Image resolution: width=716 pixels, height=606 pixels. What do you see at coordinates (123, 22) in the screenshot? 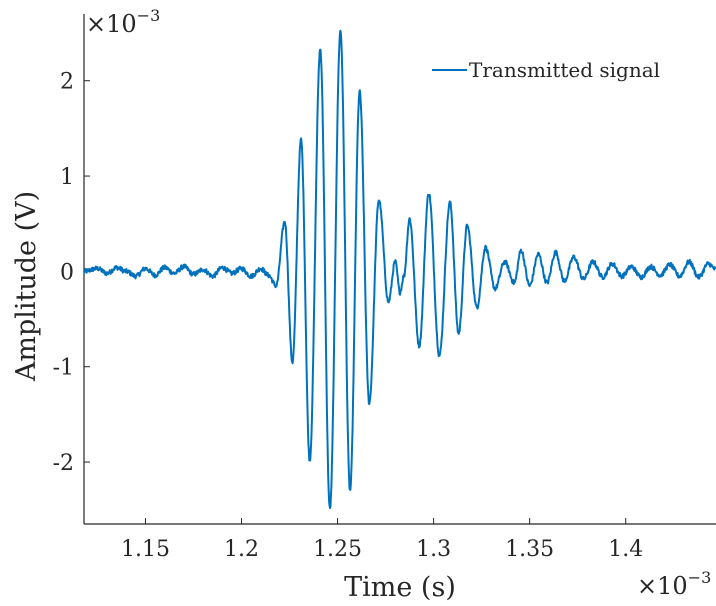
I see `y-axis-multiplier: ×10⁻³` at bounding box center [123, 22].